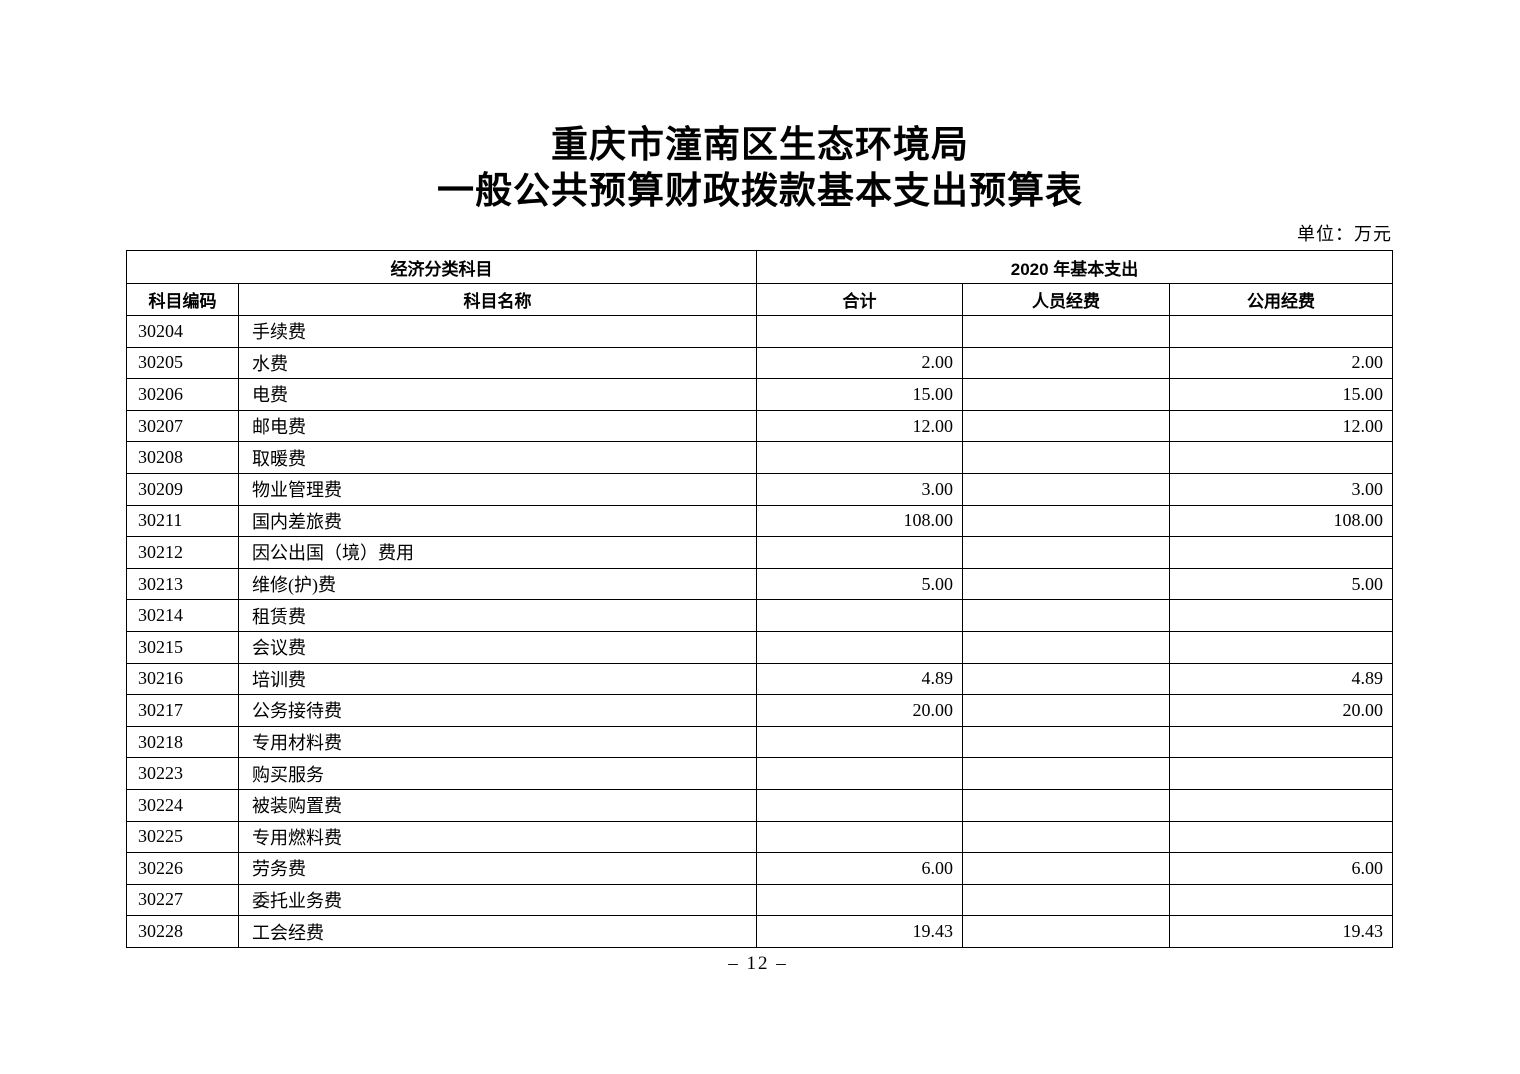 The height and width of the screenshot is (1074, 1520). I want to click on subject-name-cell: 取暖费, so click(497, 457).